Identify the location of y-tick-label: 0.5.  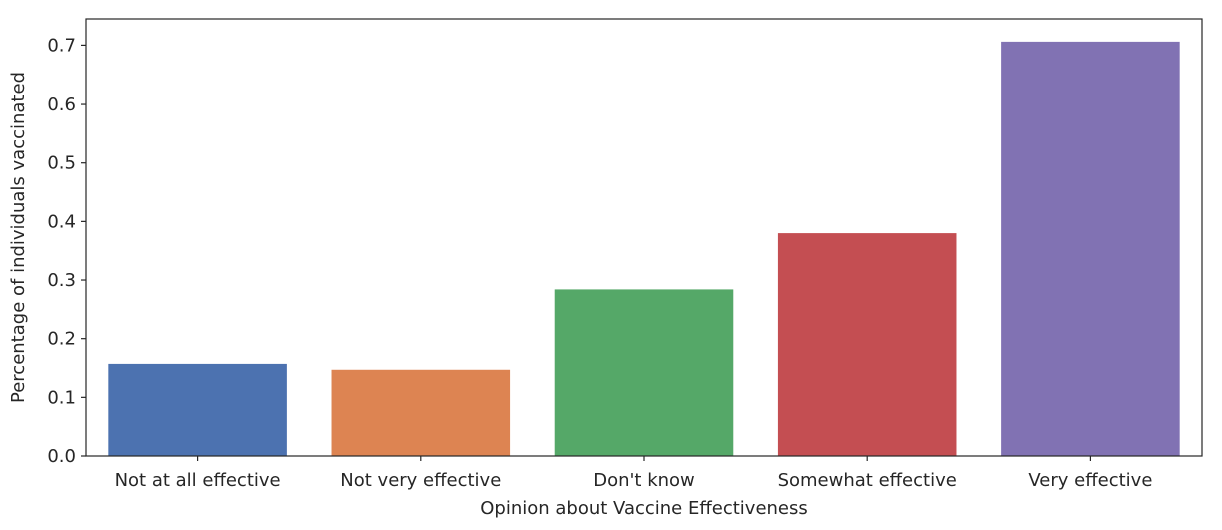
(61, 163).